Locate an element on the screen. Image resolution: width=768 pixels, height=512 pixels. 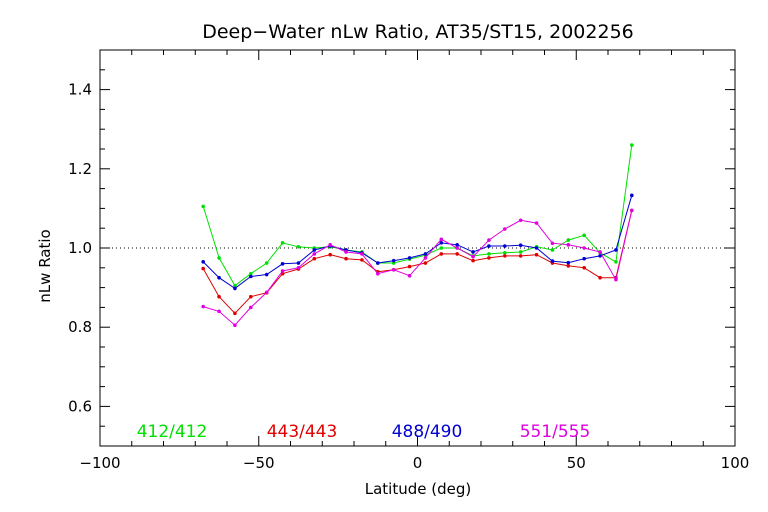
legend-label: 443/443 is located at coordinates (302, 432).